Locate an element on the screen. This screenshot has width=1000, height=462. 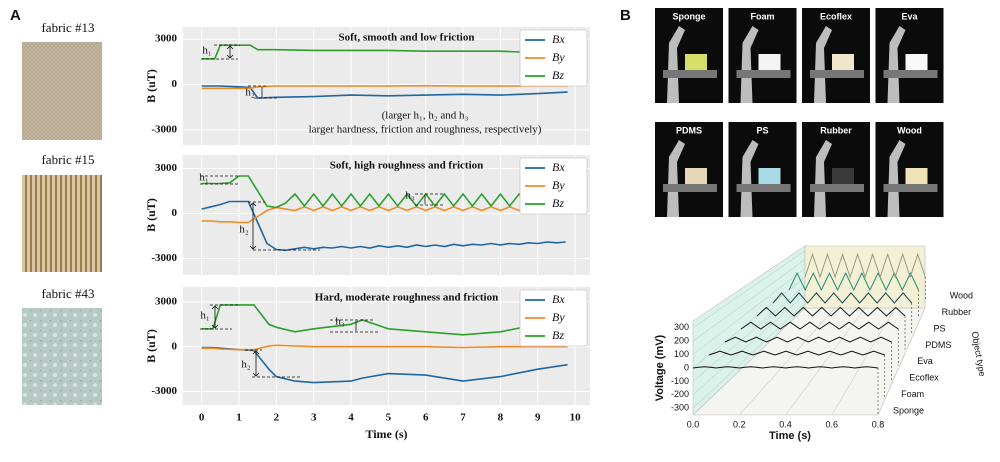
series-label: Rubber is located at coordinates (957, 312).